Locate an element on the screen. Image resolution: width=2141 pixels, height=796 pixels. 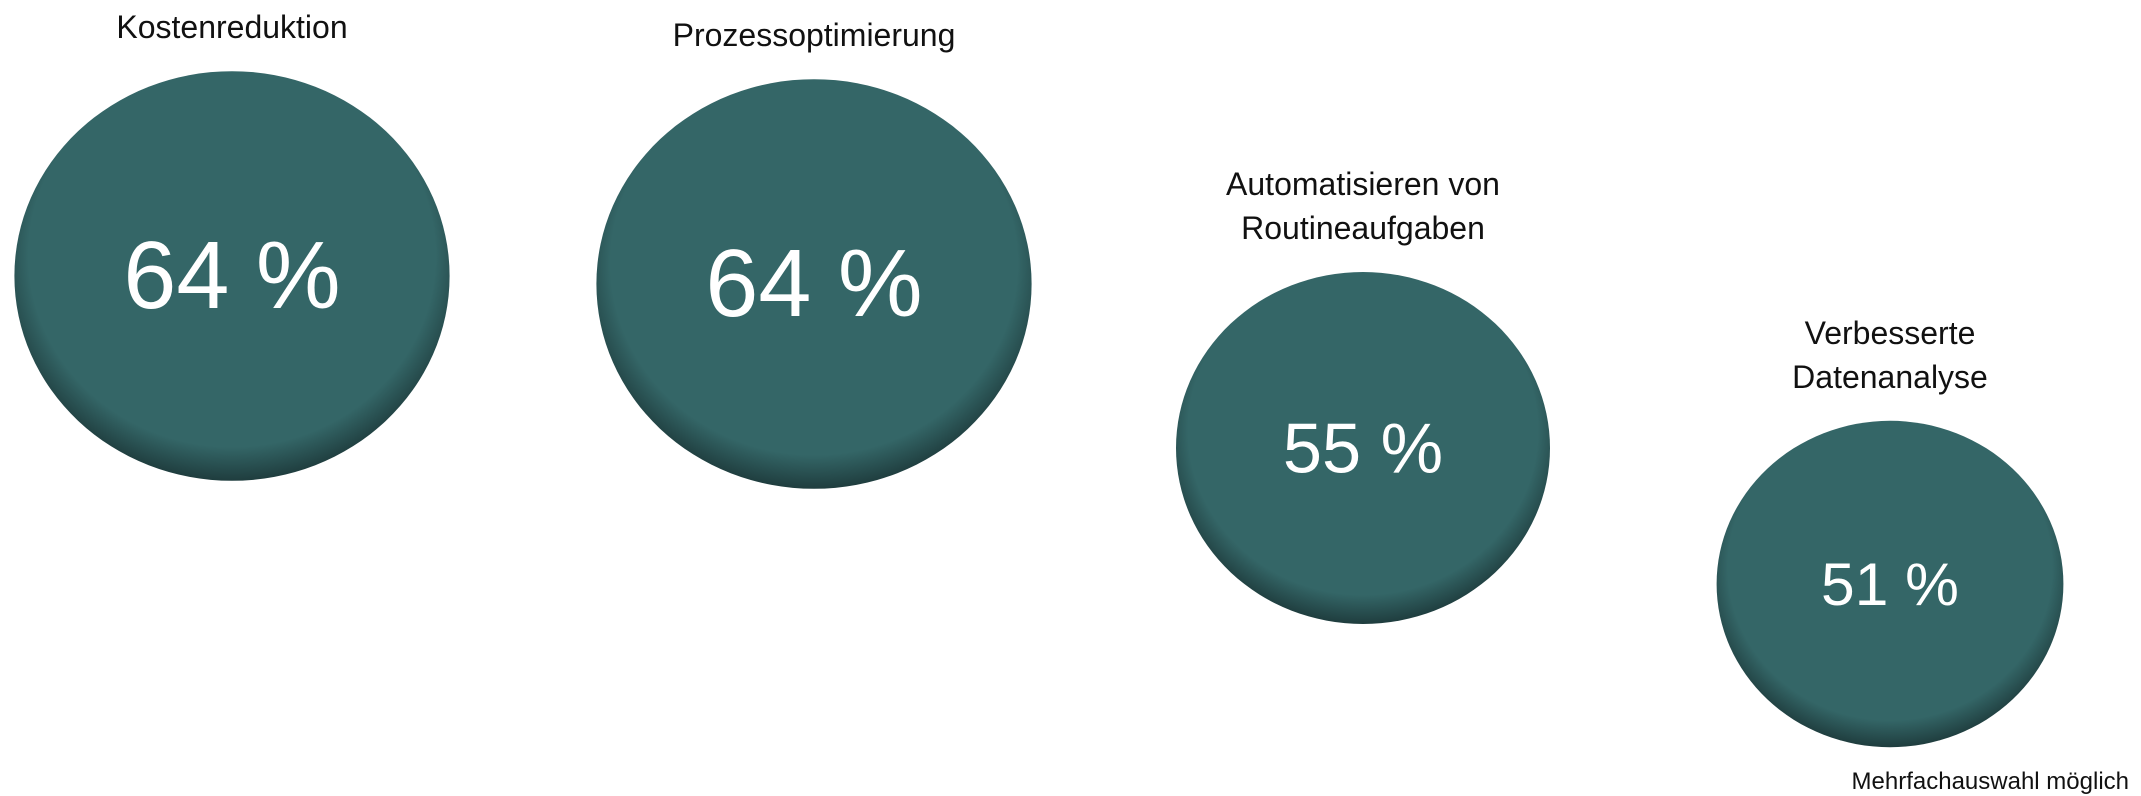
value-label: 51 % is located at coordinates (1890, 584).